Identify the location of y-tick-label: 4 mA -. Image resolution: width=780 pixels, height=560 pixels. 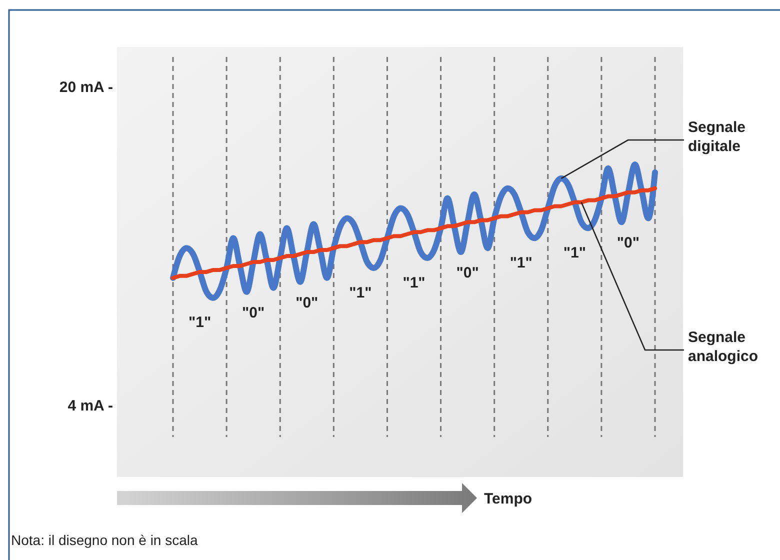
(90, 406).